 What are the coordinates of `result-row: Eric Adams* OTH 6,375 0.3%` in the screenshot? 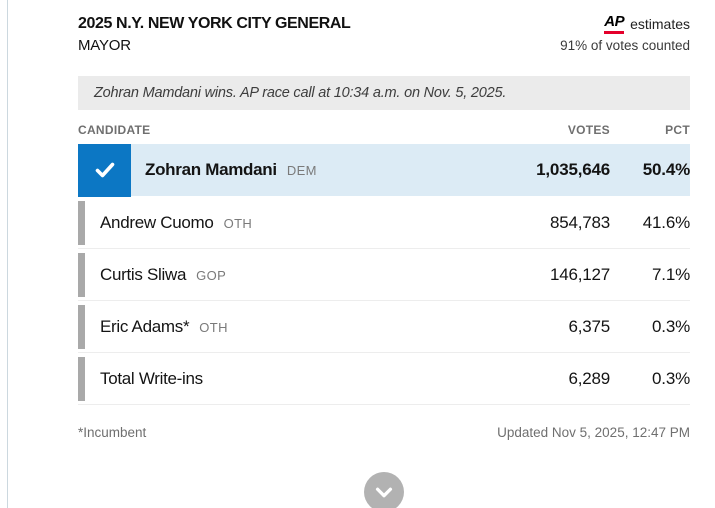 It's located at (384, 327).